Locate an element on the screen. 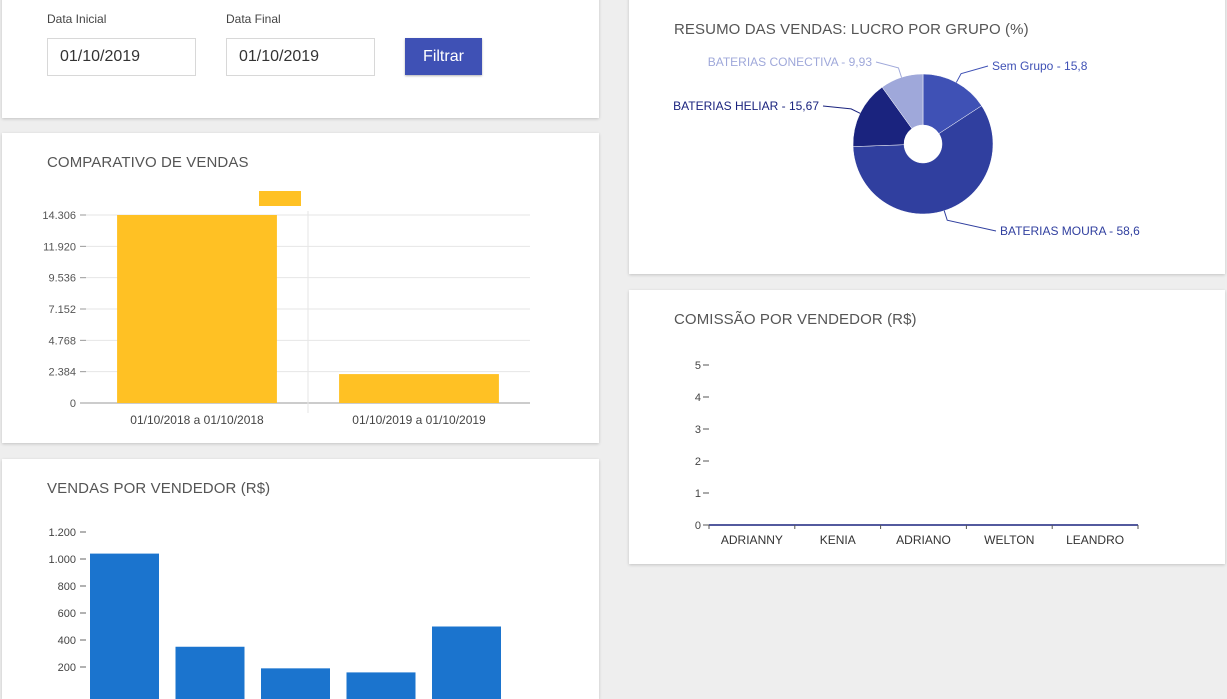  filter-card: Data Inicial Data Final Filtrar is located at coordinates (300, 59).